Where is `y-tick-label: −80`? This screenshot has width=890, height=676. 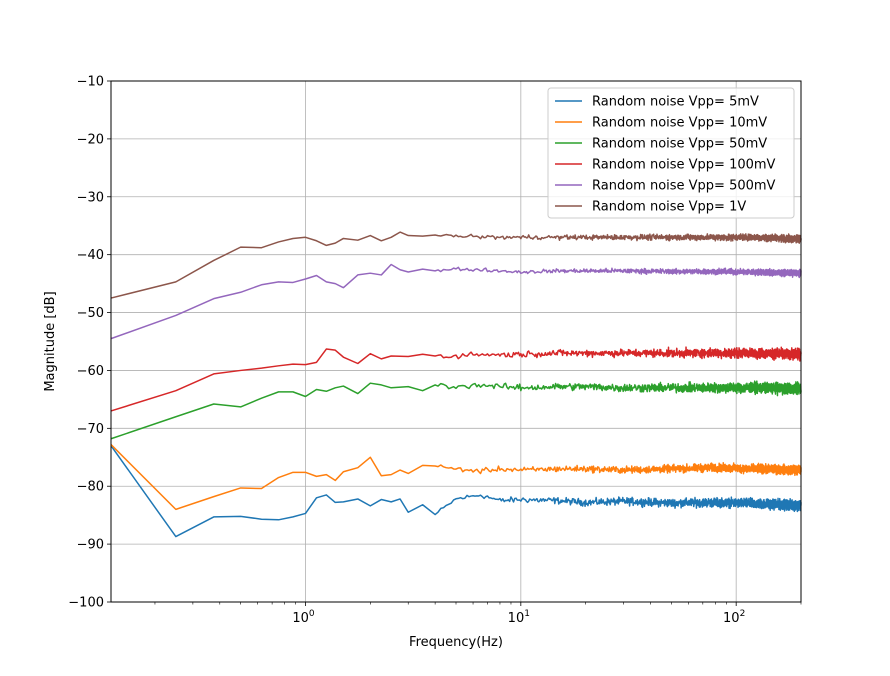
y-tick-label: −80 is located at coordinates (90, 487).